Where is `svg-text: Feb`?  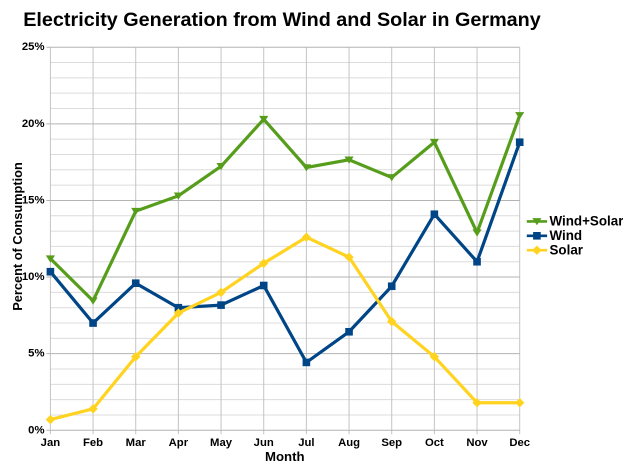
svg-text: Feb is located at coordinates (93, 443).